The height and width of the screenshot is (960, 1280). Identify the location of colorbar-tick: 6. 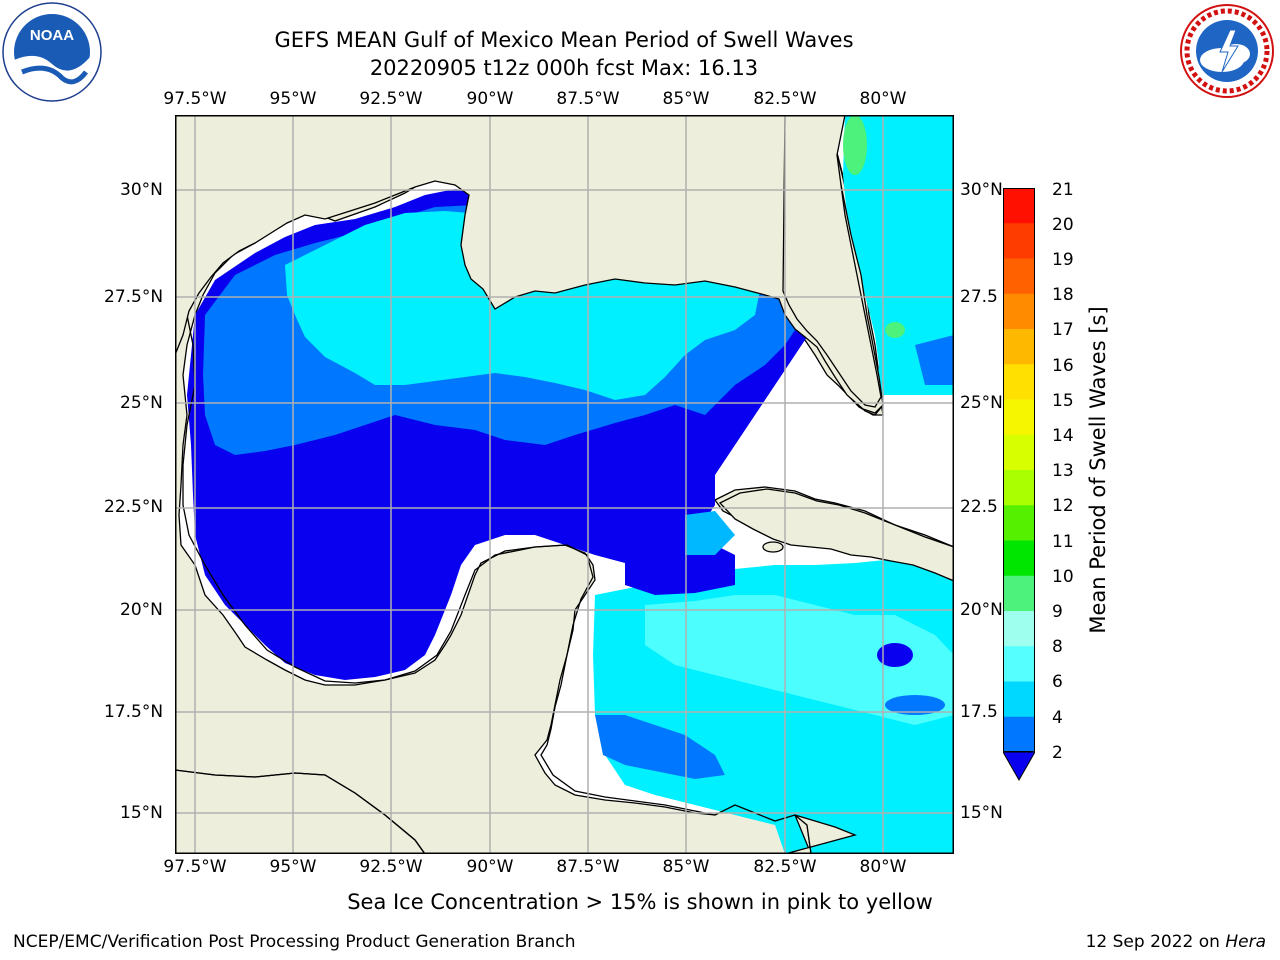
(1057, 682).